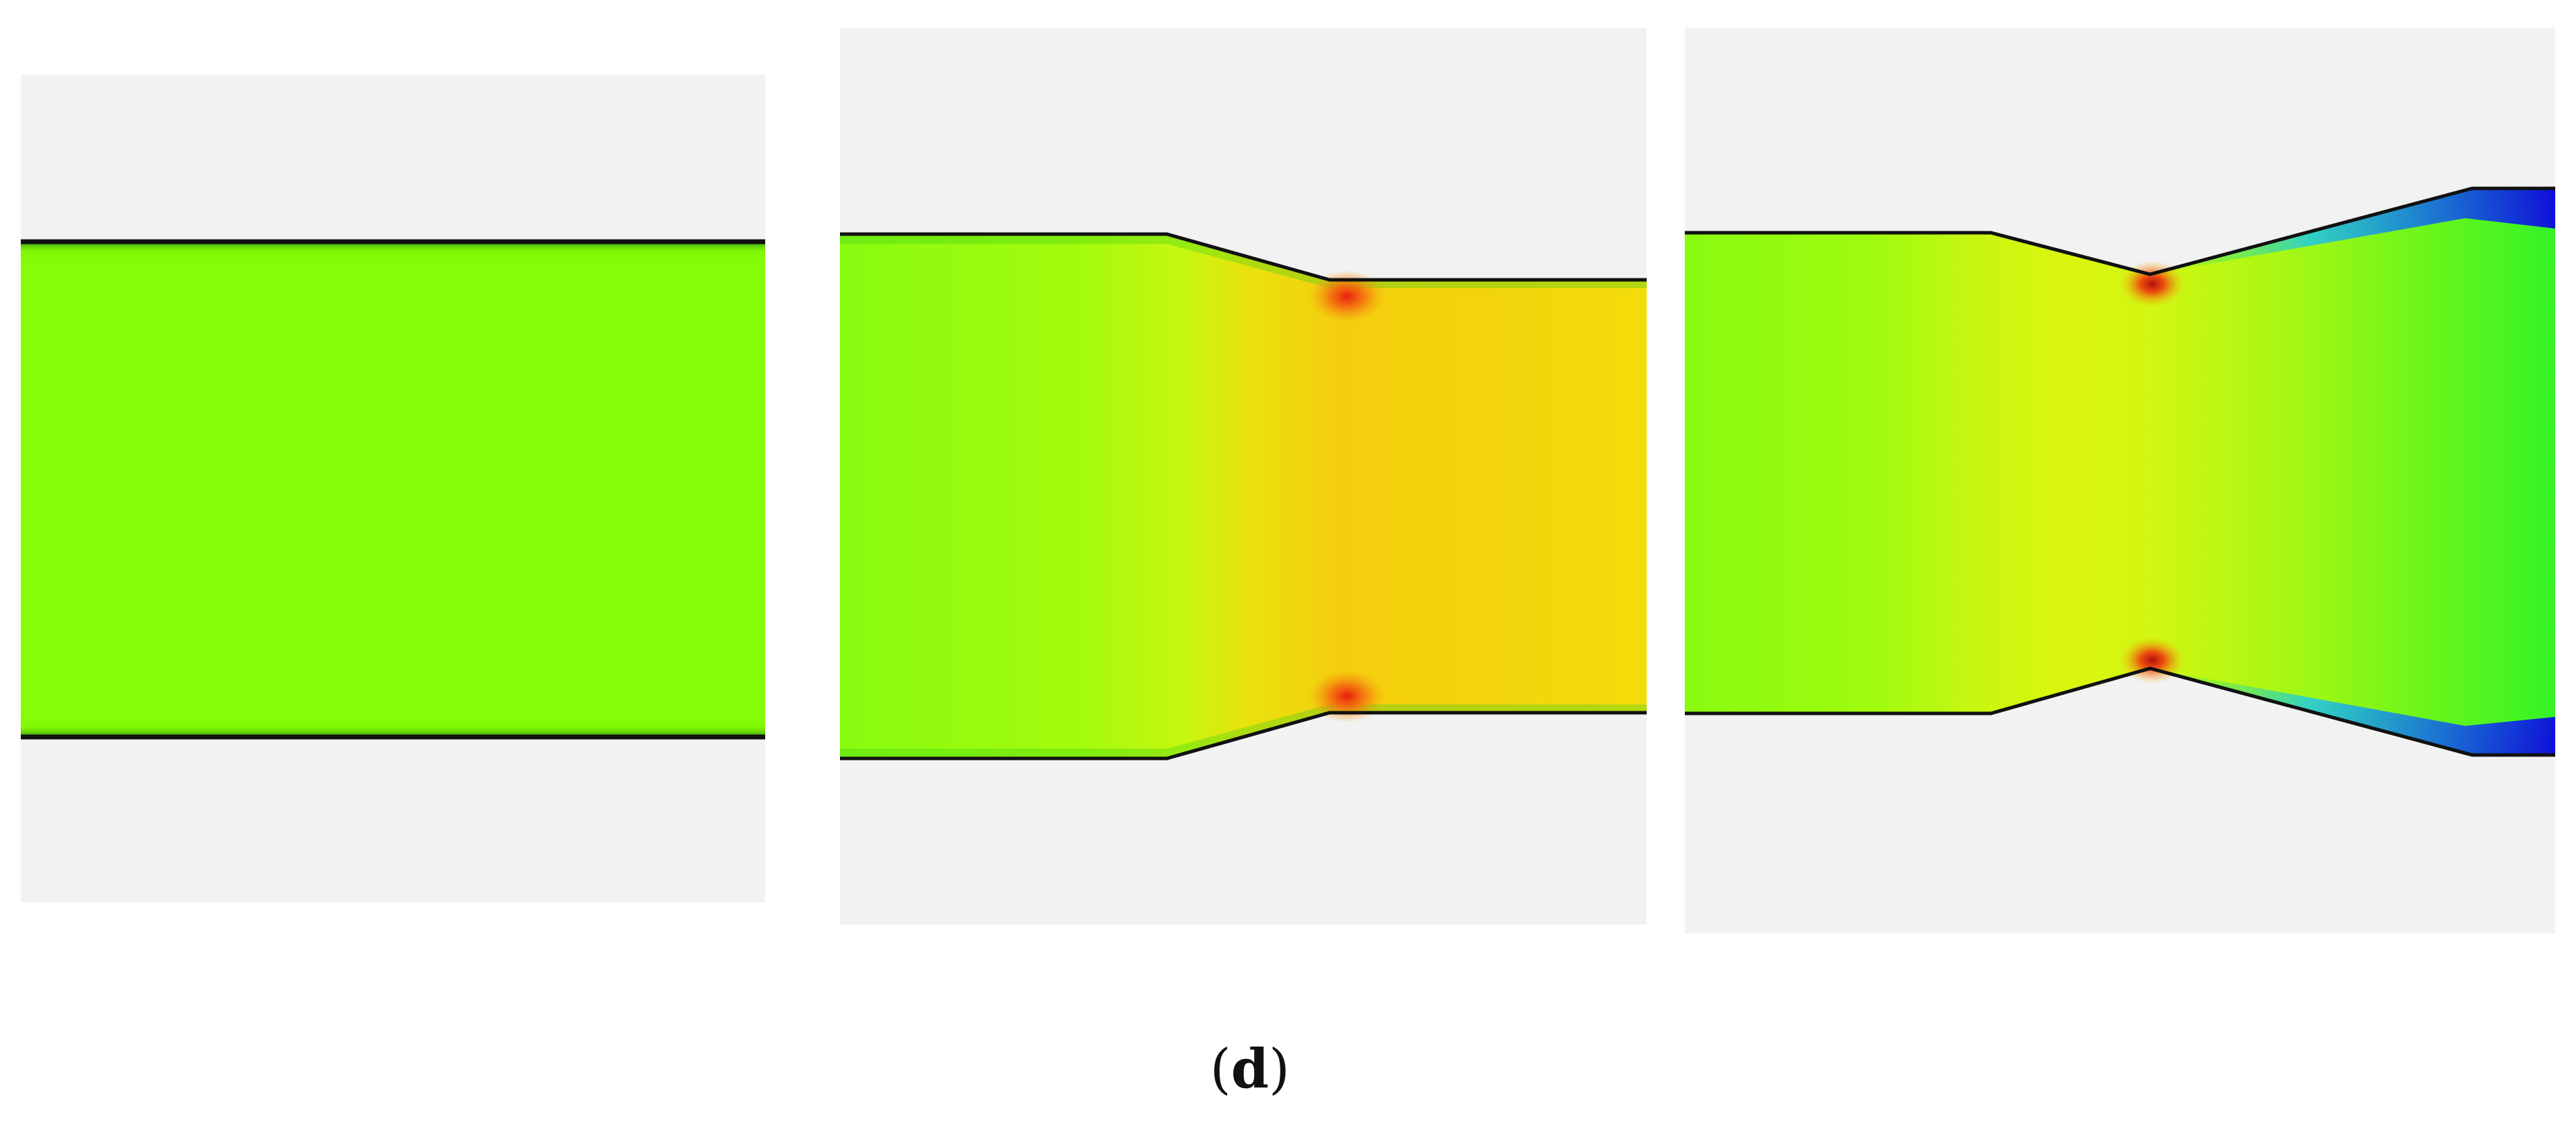  I want to click on figure-caption: (d), so click(1250, 1069).